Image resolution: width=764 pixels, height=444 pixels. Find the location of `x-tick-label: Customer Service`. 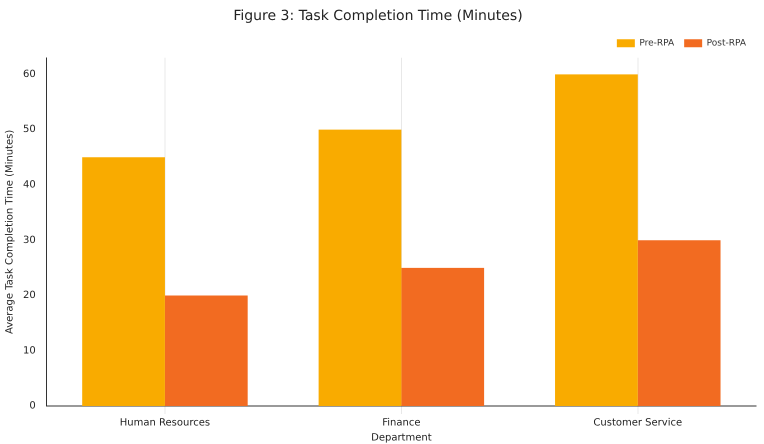

x-tick-label: Customer Service is located at coordinates (637, 423).